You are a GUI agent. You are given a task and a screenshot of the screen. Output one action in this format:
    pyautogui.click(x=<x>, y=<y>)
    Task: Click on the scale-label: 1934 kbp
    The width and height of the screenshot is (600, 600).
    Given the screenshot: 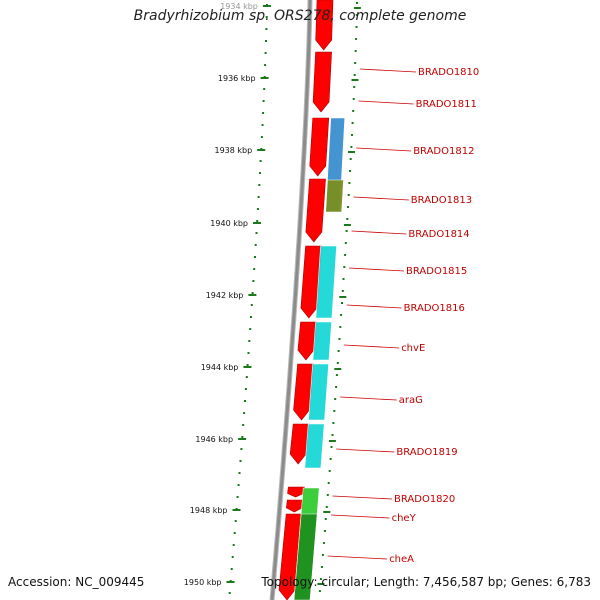 What is the action you would take?
    pyautogui.click(x=239, y=6)
    